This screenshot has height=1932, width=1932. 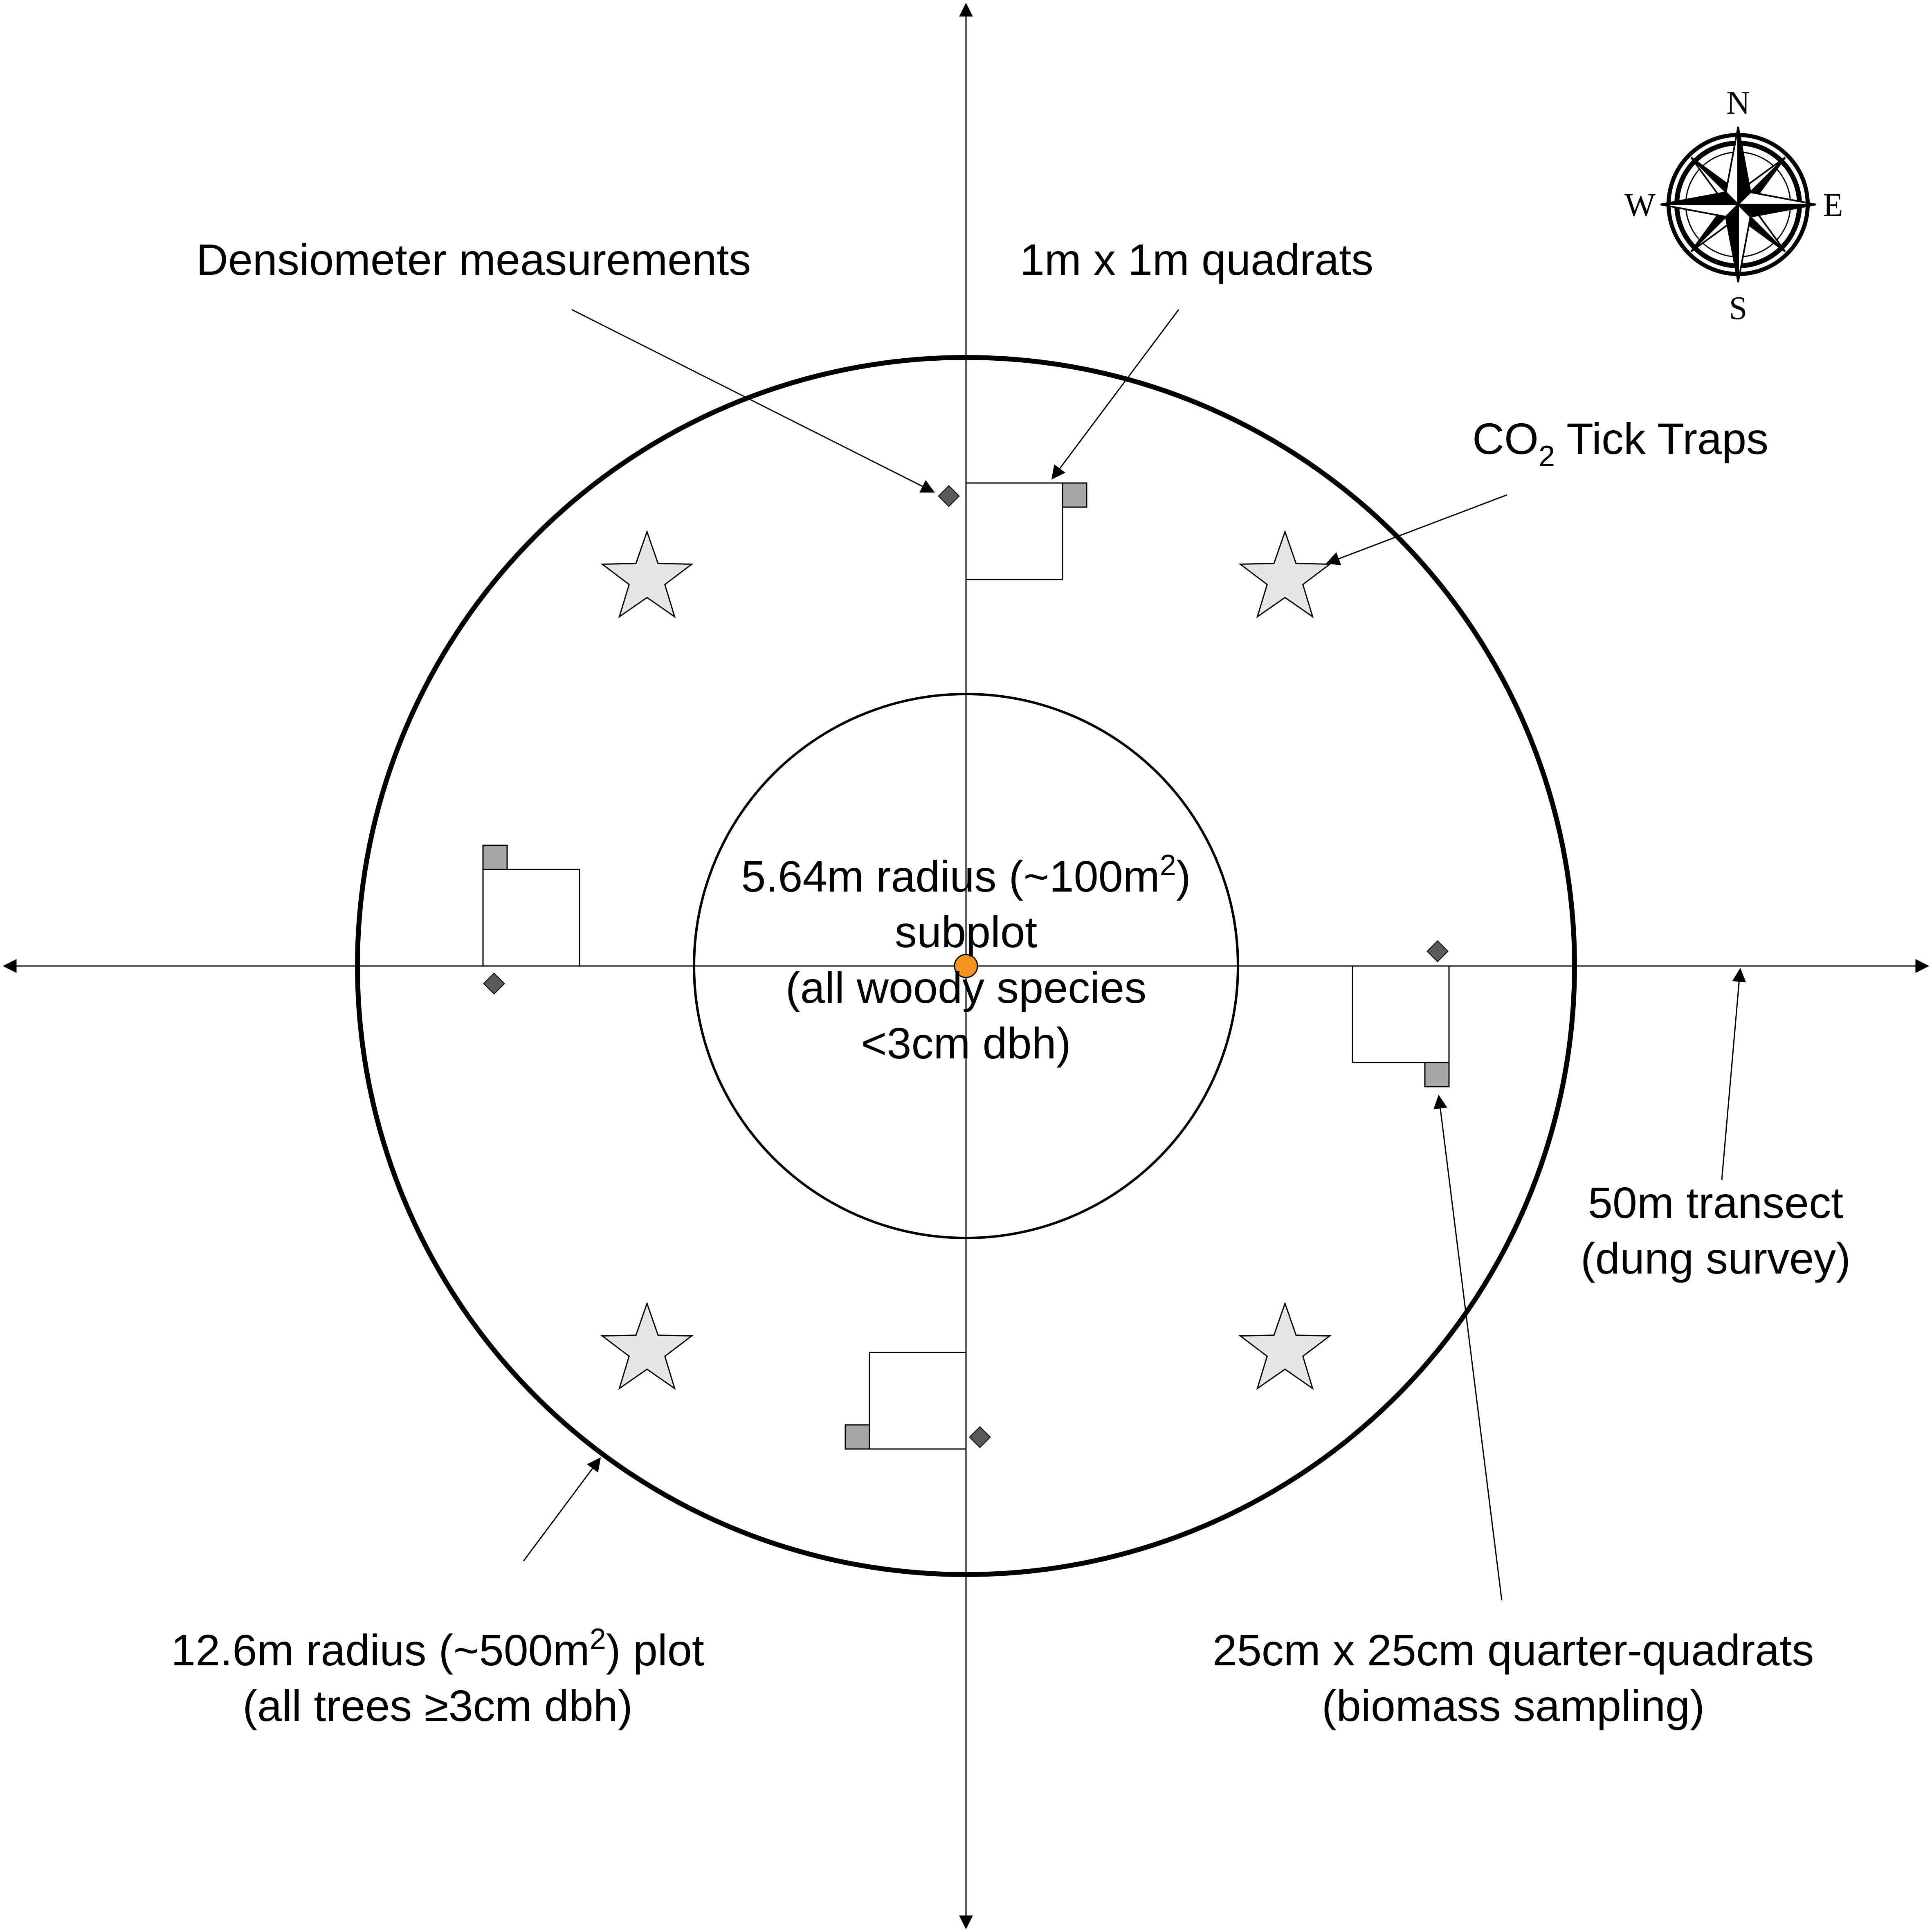 I want to click on subplot-label: 5.64m radius (~100m2), so click(x=966, y=875).